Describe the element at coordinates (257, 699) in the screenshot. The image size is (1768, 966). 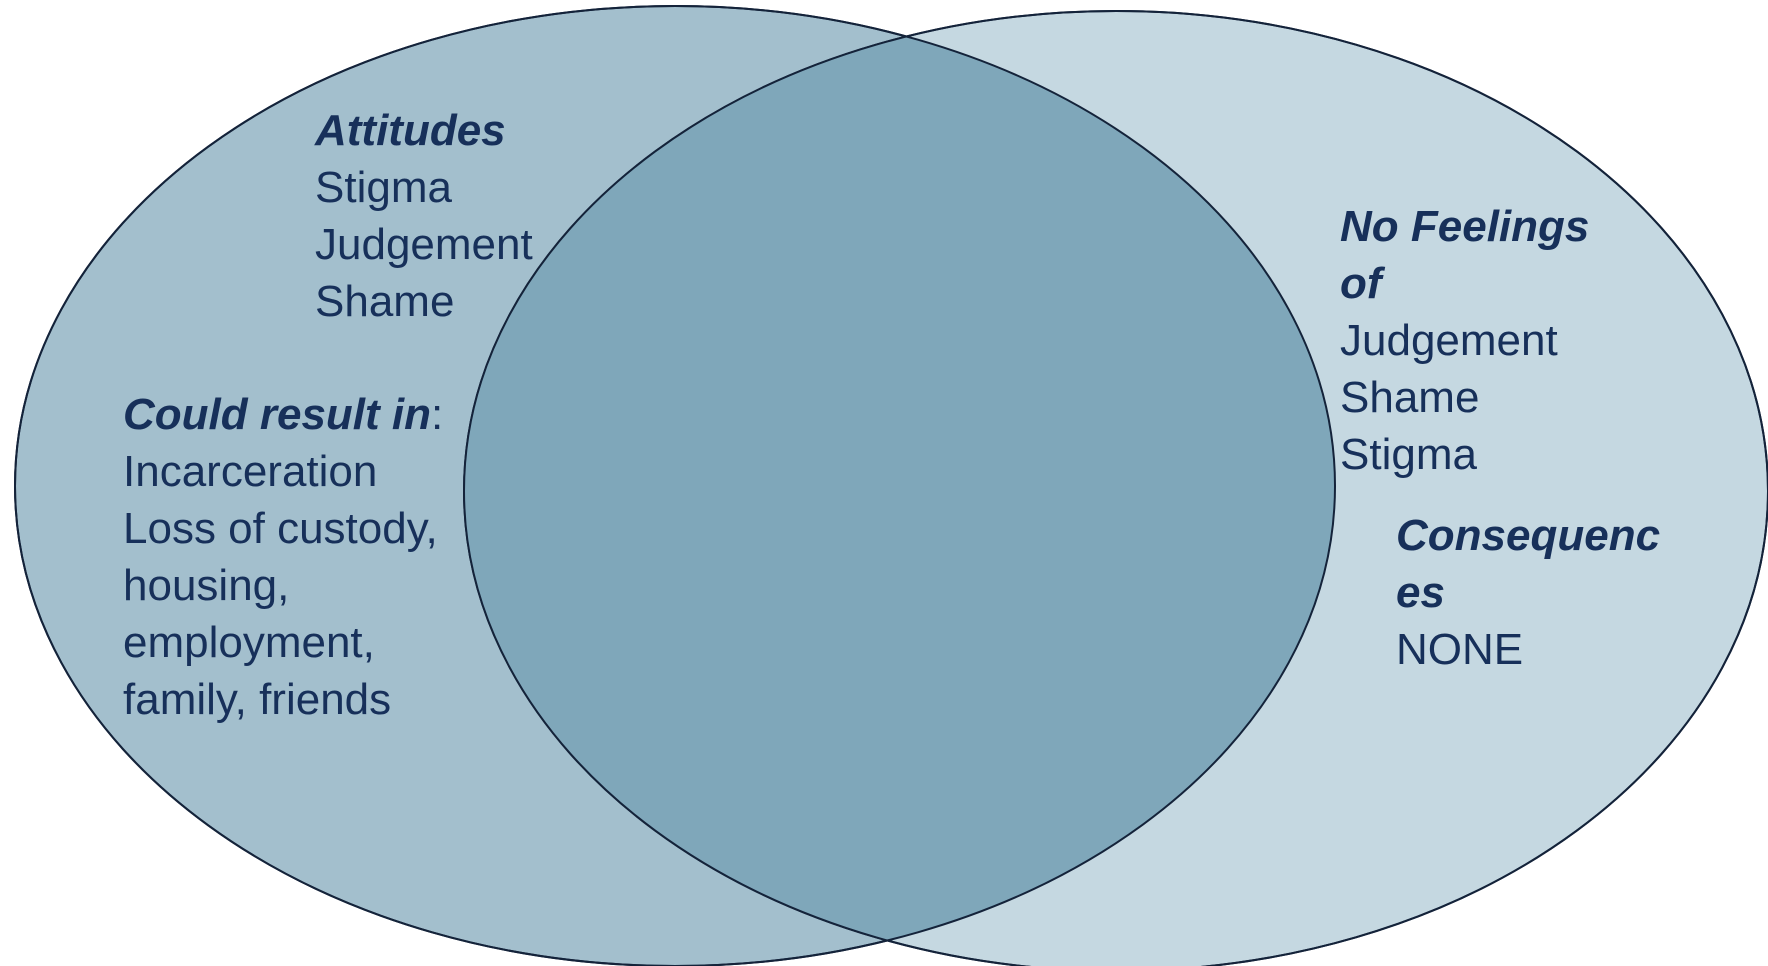
I see `result-item: family, friends` at that location.